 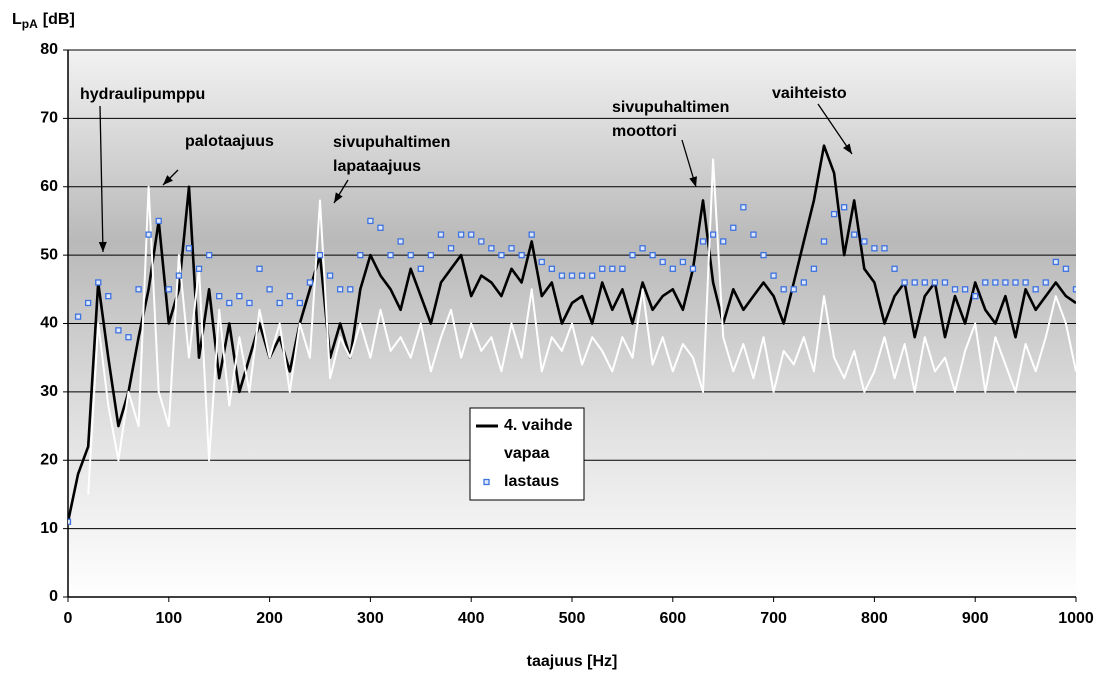 What do you see at coordinates (538, 425) in the screenshot?
I see `legend-label: 4. vaihde` at bounding box center [538, 425].